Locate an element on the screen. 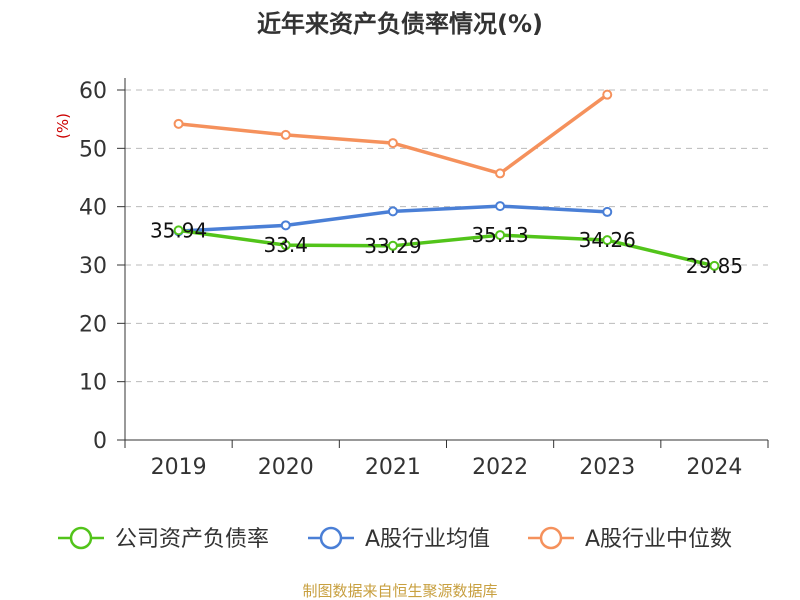 This screenshot has width=800, height=600. data-label-2024: 29.85 is located at coordinates (714, 266).